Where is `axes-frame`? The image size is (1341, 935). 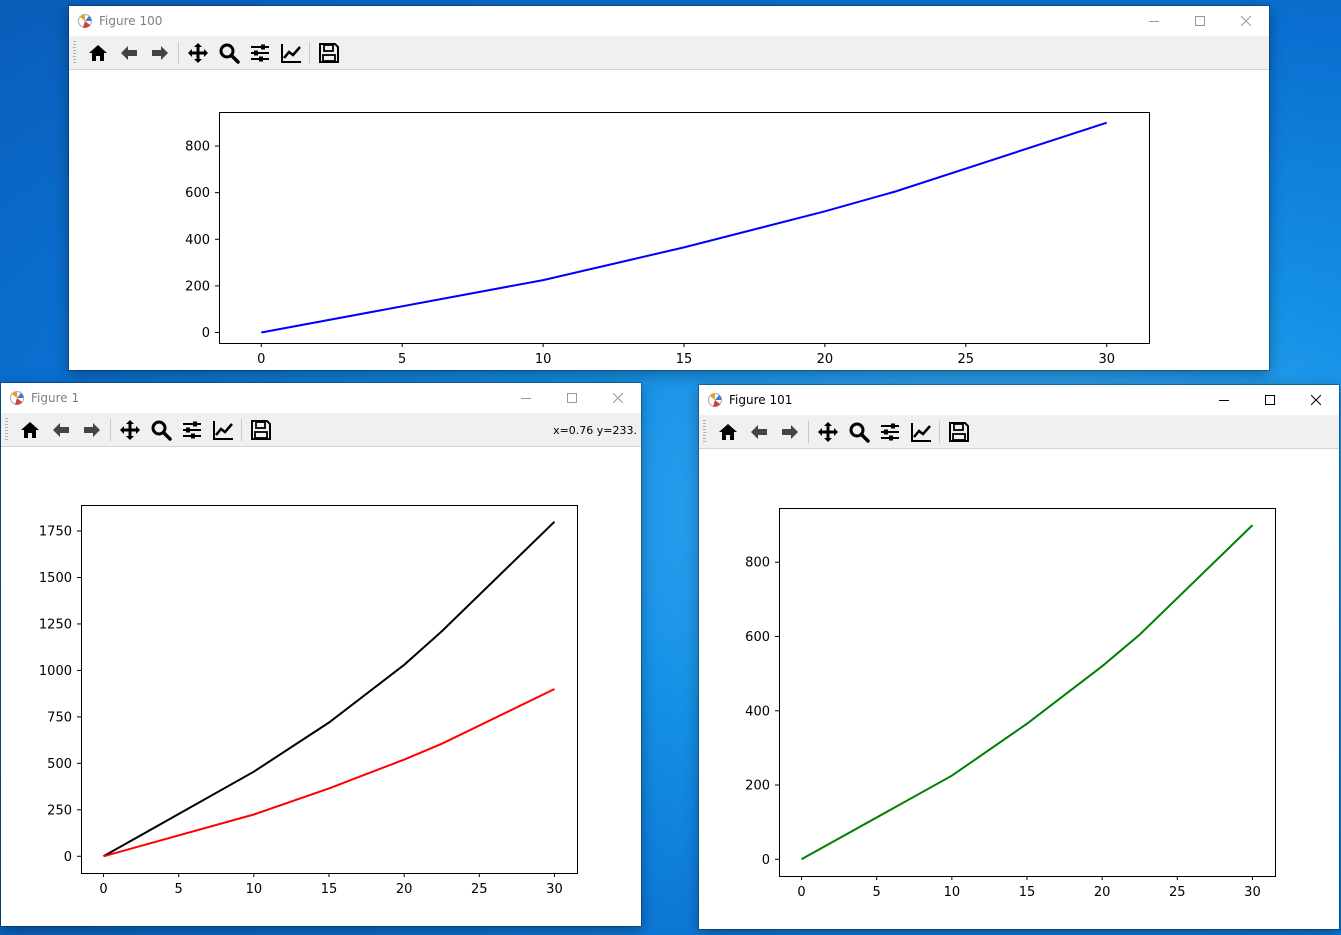
axes-frame is located at coordinates (329, 689).